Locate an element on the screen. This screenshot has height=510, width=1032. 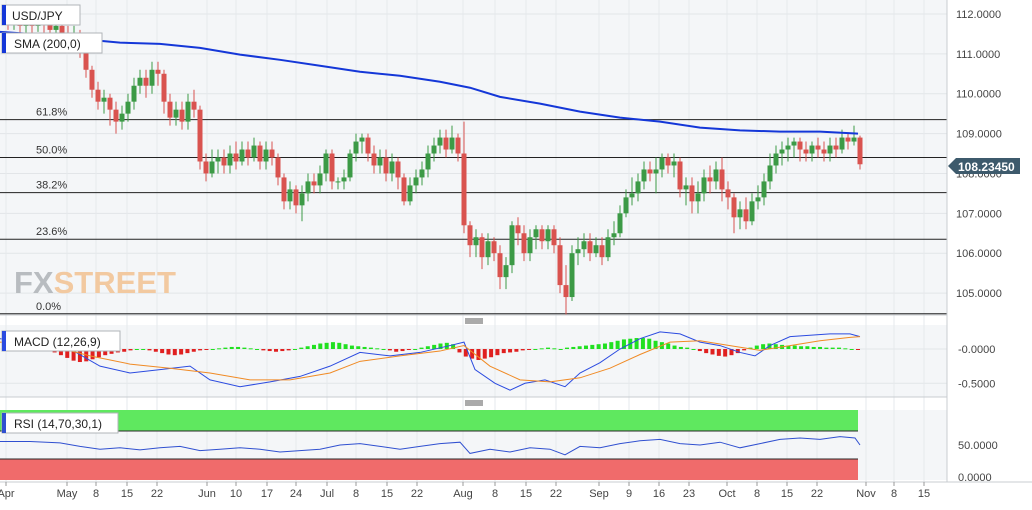
symbol-label-box: USD/JPY is located at coordinates (41, 15).